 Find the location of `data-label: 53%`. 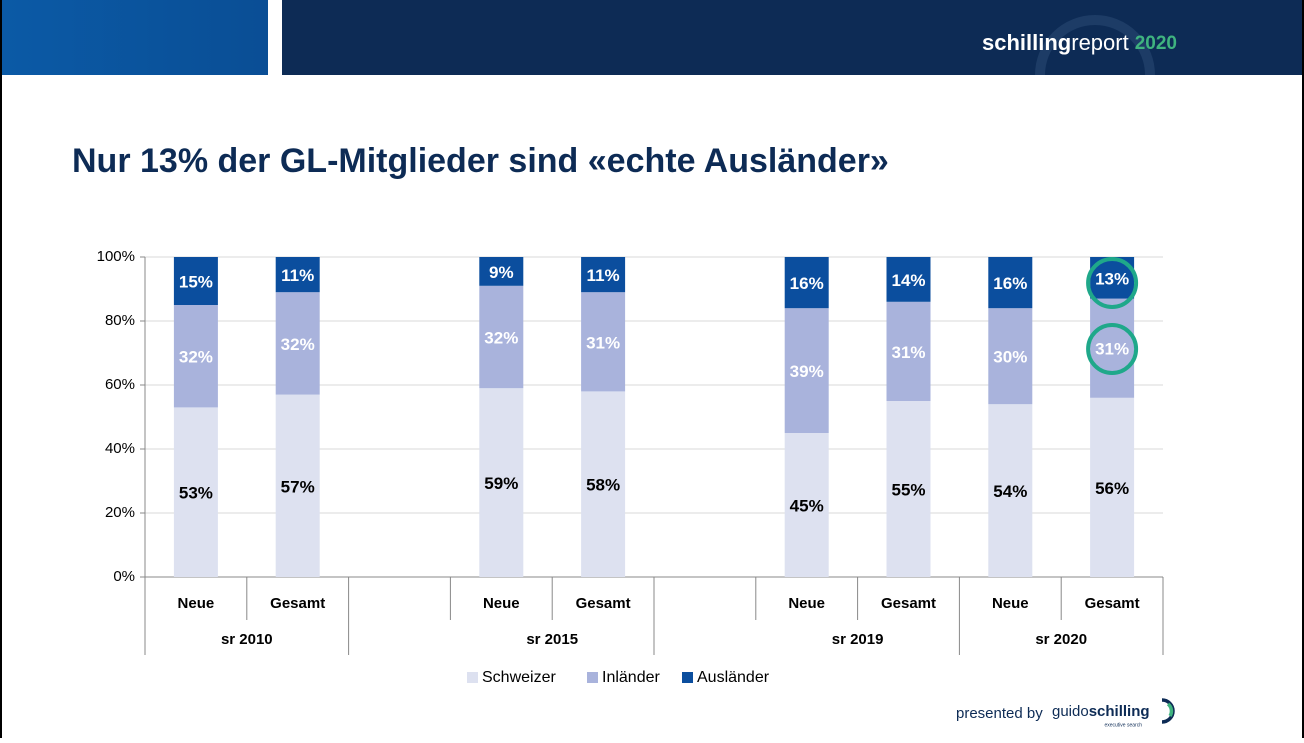

data-label: 53% is located at coordinates (196, 493).